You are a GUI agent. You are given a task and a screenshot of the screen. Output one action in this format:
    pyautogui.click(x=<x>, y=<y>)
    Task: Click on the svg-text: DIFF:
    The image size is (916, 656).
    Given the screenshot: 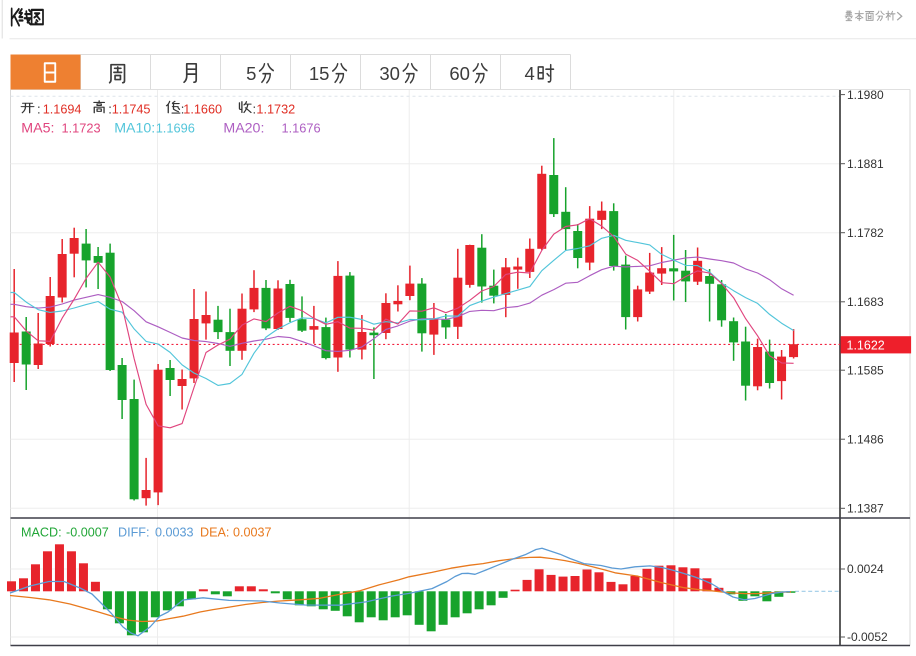 What is the action you would take?
    pyautogui.click(x=133, y=533)
    